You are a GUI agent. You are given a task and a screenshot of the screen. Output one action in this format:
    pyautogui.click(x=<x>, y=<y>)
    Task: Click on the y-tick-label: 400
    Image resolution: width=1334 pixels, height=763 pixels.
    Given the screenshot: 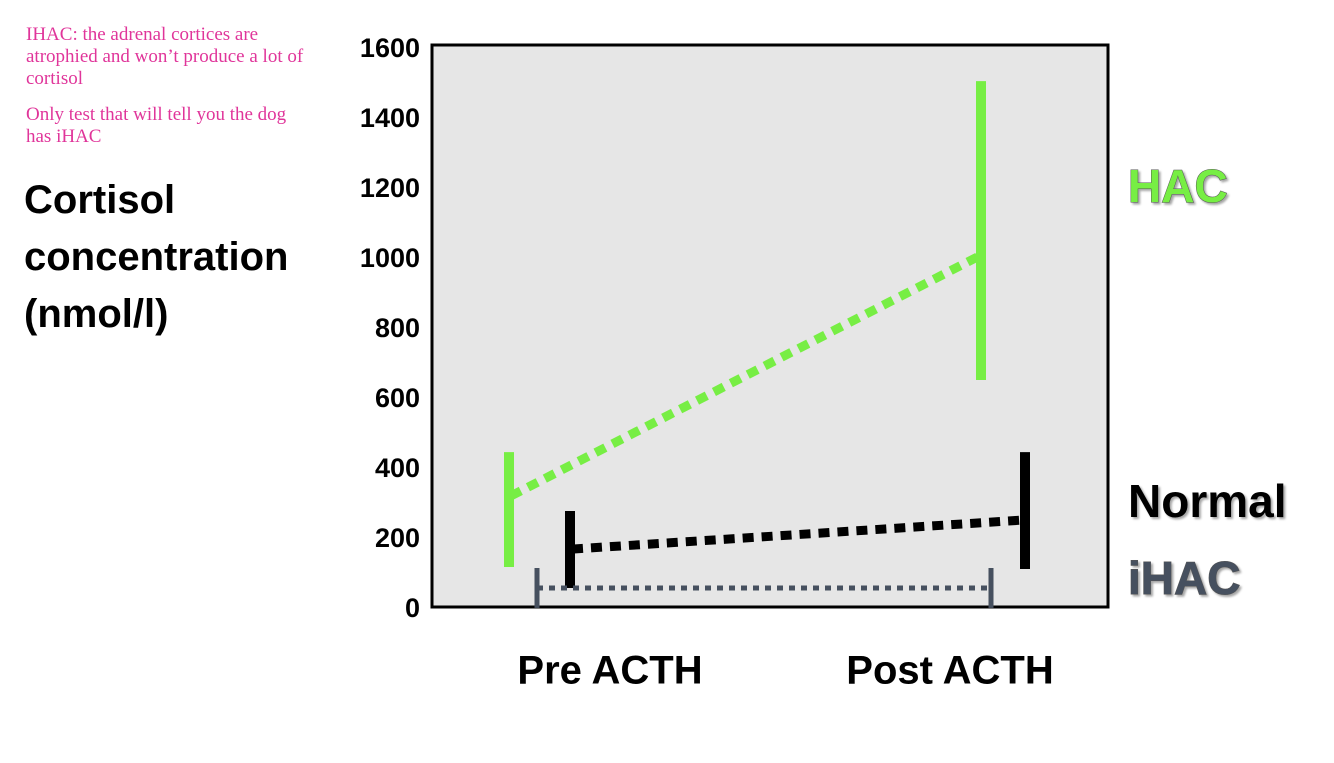 What is the action you would take?
    pyautogui.click(x=397, y=468)
    